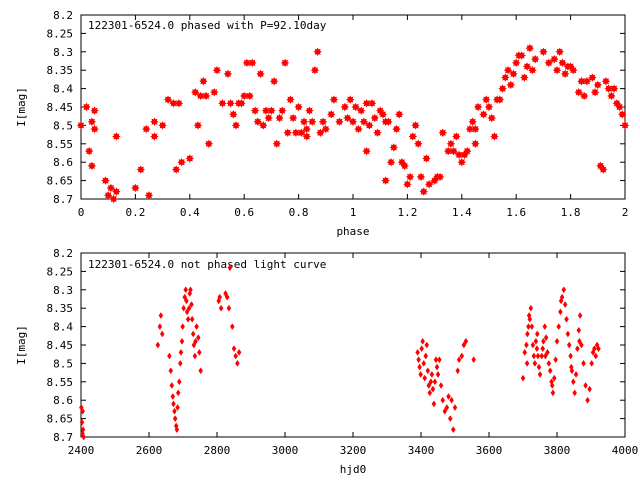 The image size is (640, 484). What do you see at coordinates (353, 450) in the screenshot?
I see `x-tick-label: 3200` at bounding box center [353, 450].